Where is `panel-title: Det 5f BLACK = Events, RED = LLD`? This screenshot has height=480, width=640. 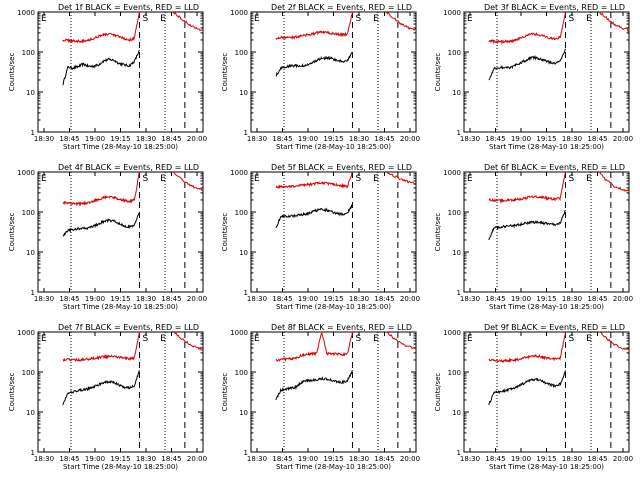
panel-title: Det 5f BLACK = Events, RED = LLD is located at coordinates (341, 167).